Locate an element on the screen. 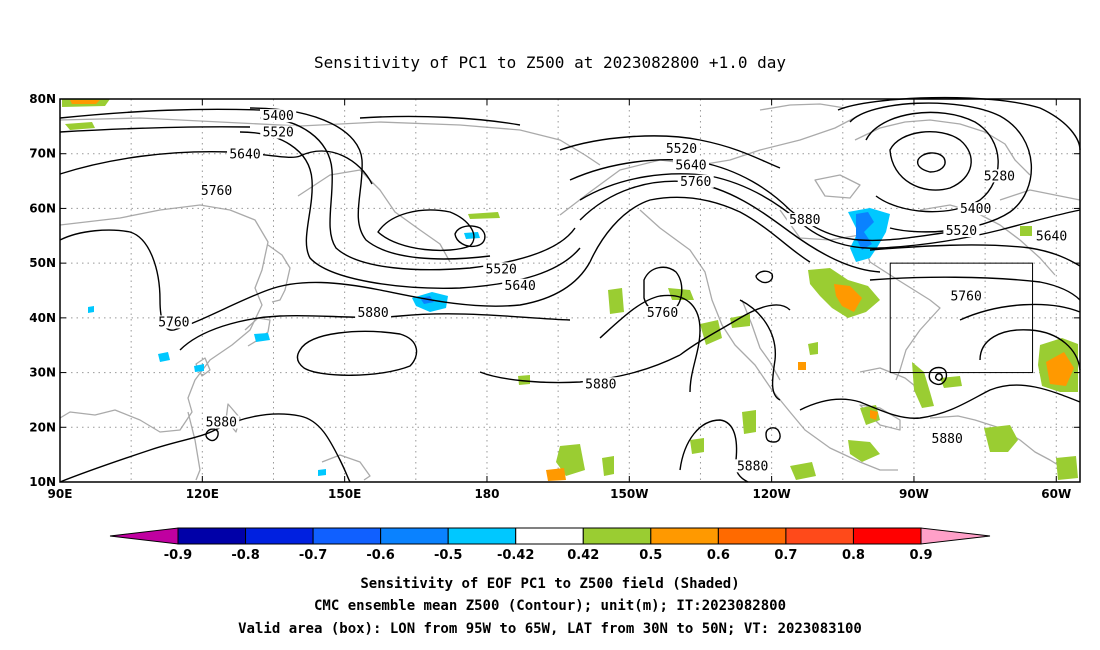 The image size is (1100, 650). contour-label: 5280 is located at coordinates (999, 176).